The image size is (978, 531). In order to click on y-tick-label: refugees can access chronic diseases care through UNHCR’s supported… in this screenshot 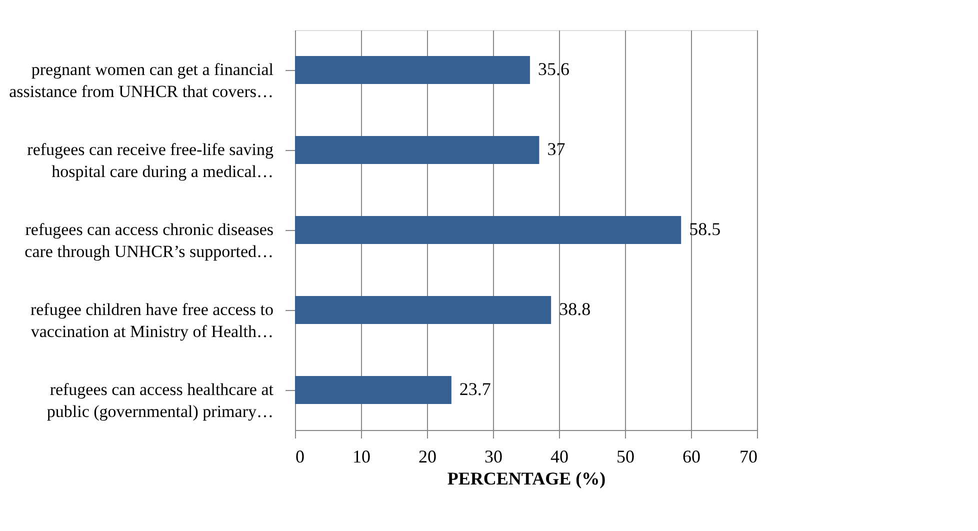, I will do `click(149, 240)`.